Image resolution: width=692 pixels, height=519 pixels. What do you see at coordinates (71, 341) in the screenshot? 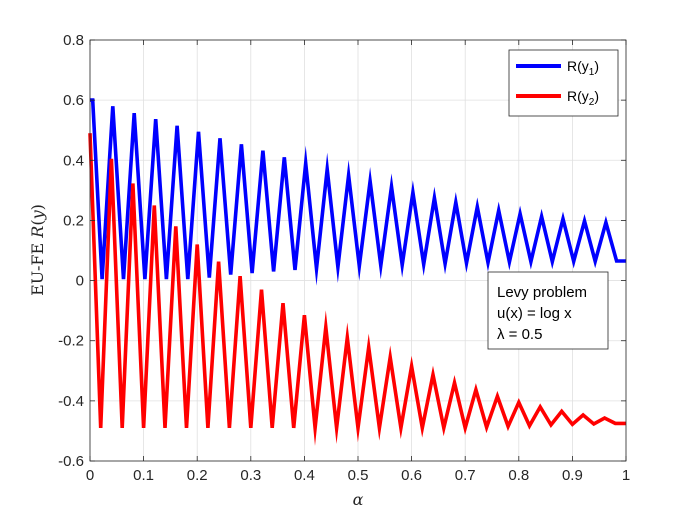
I see `y-tick-label: -0.2` at bounding box center [71, 341].